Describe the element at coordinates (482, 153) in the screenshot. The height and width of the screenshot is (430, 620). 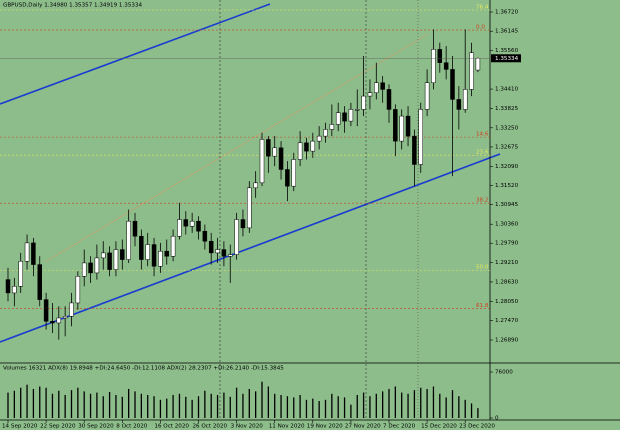
I see `level-label: 23.6` at that location.